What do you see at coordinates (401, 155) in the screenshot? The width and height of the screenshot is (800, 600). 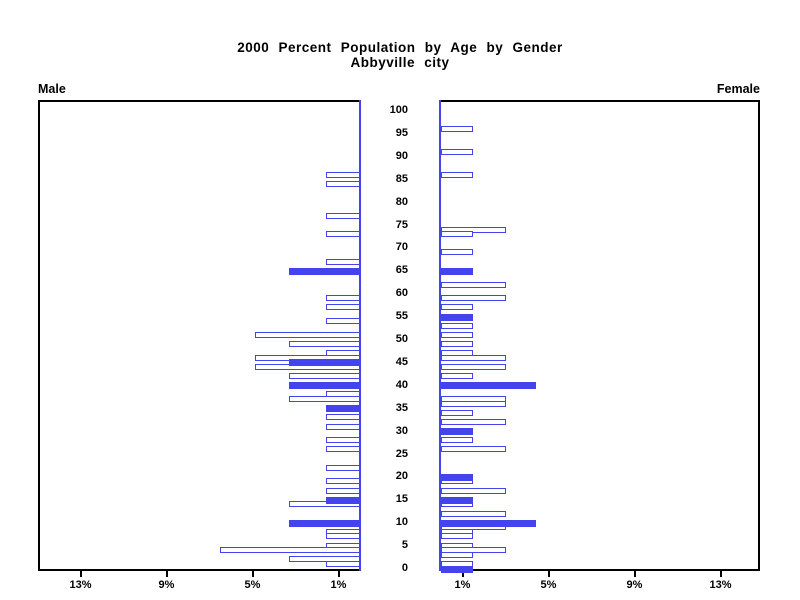 I see `age-label-90: 90` at bounding box center [401, 155].